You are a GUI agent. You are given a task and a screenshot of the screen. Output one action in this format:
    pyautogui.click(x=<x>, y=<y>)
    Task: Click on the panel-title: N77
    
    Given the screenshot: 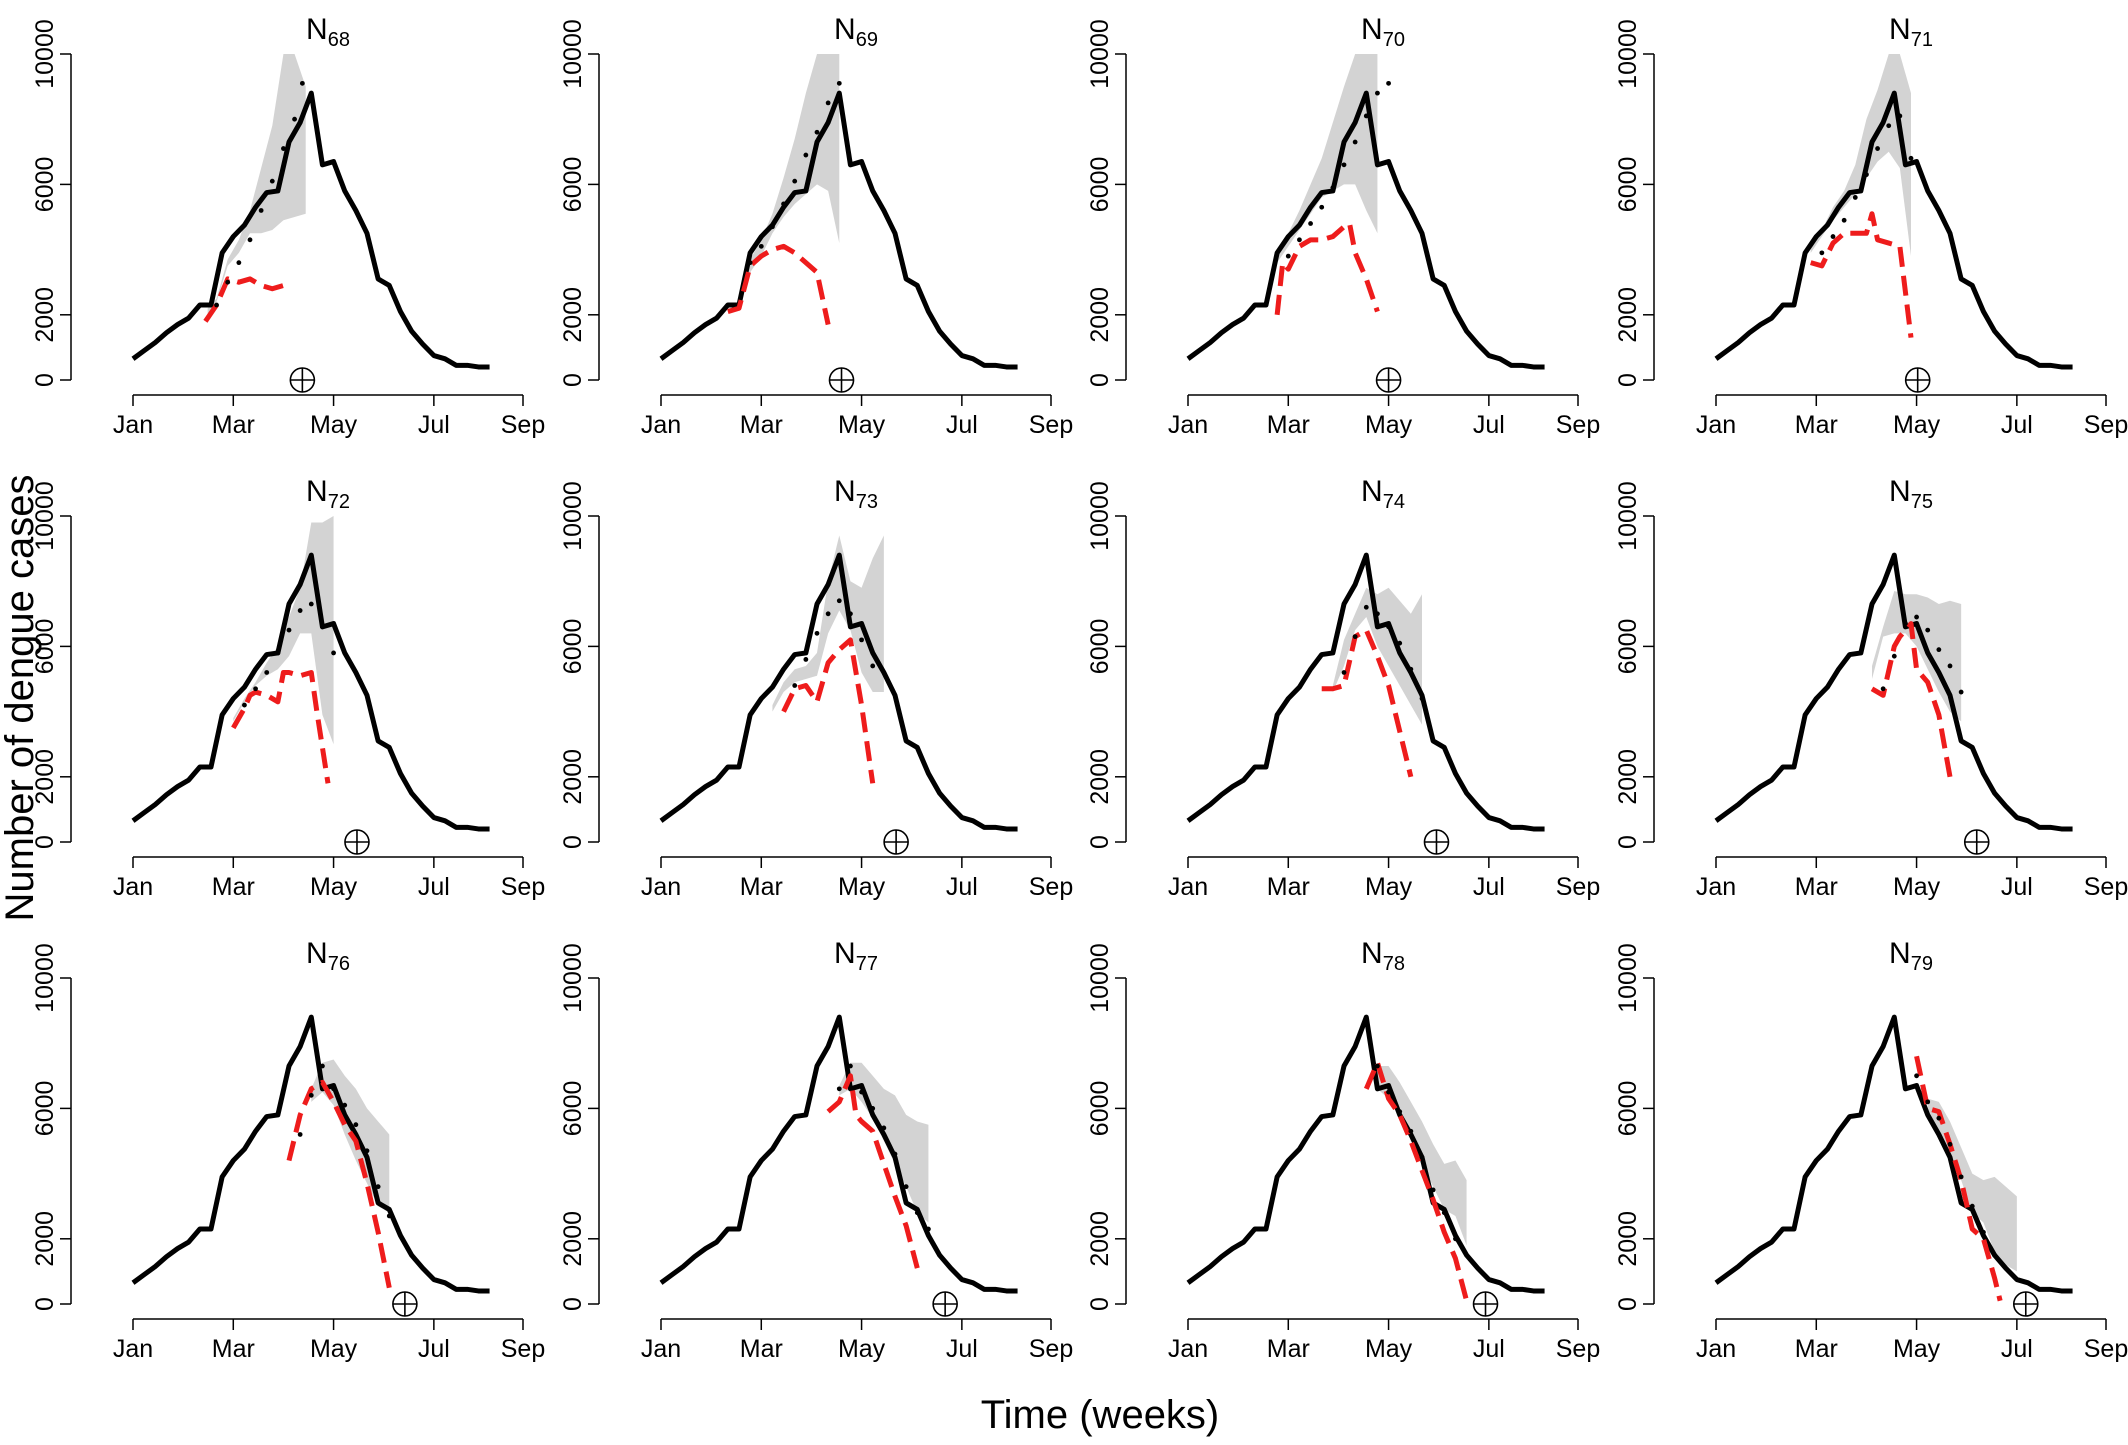 What is the action you would take?
    pyautogui.click(x=856, y=956)
    